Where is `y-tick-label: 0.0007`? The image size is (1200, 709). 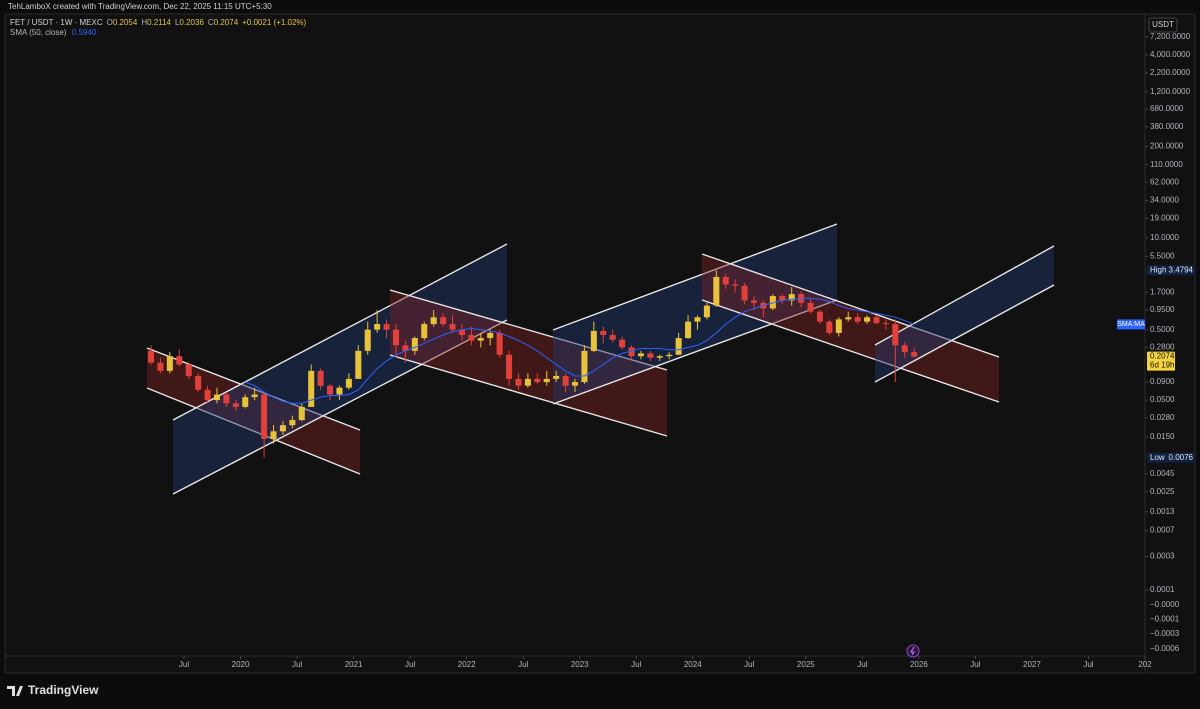
y-tick-label: 0.0007 is located at coordinates (1162, 530).